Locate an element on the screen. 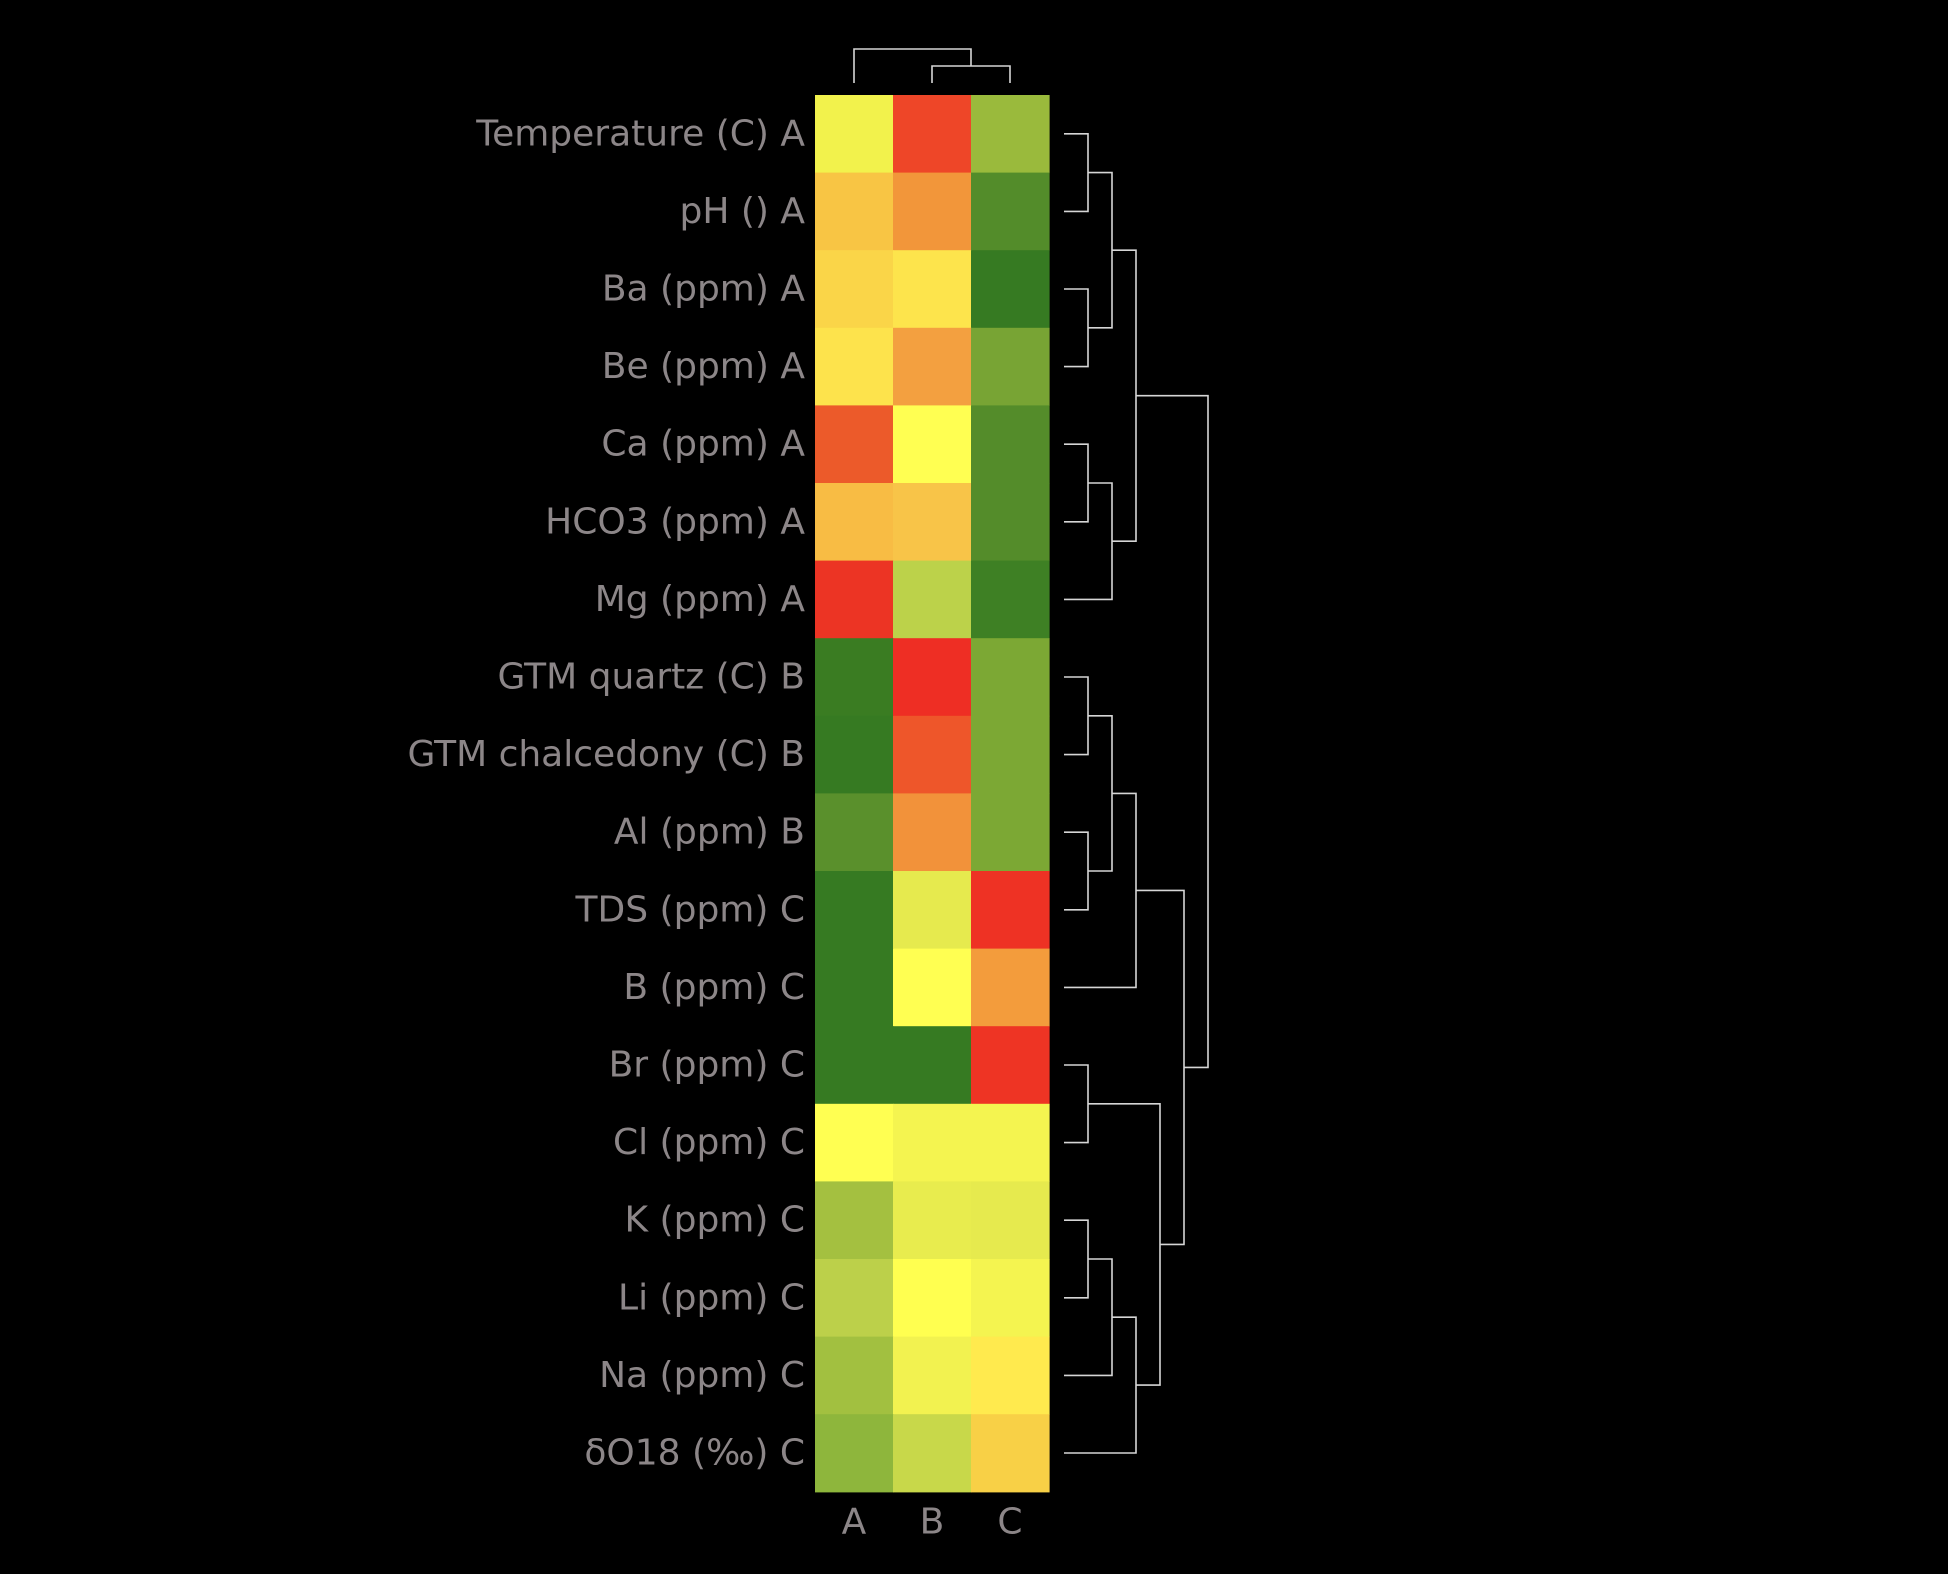 The image size is (1948, 1574). row-label: Ca (ppm) A is located at coordinates (703, 444).